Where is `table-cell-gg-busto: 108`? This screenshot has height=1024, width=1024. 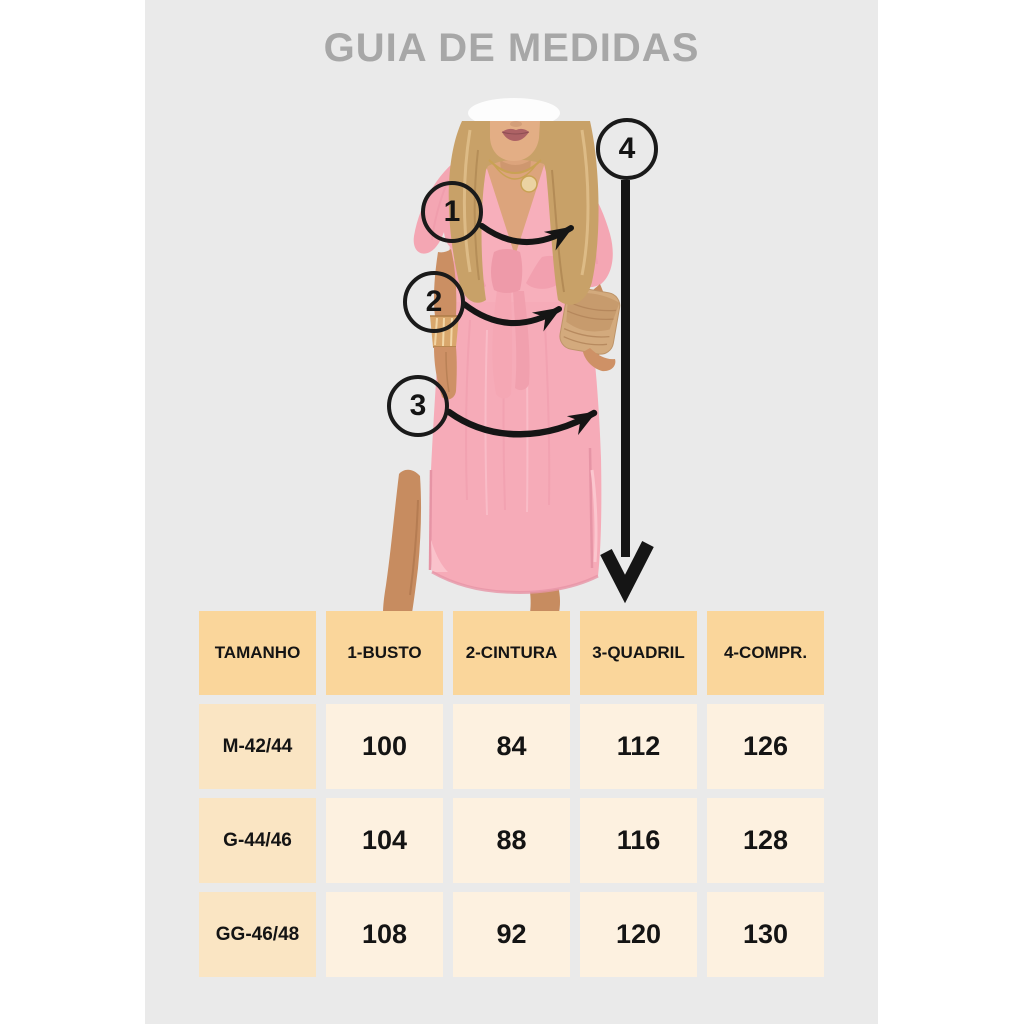
table-cell-gg-busto: 108 is located at coordinates (384, 934).